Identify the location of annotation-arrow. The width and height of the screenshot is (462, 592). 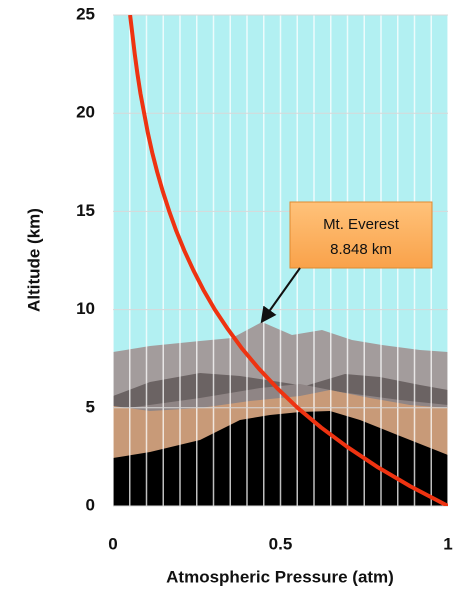
(280, 295).